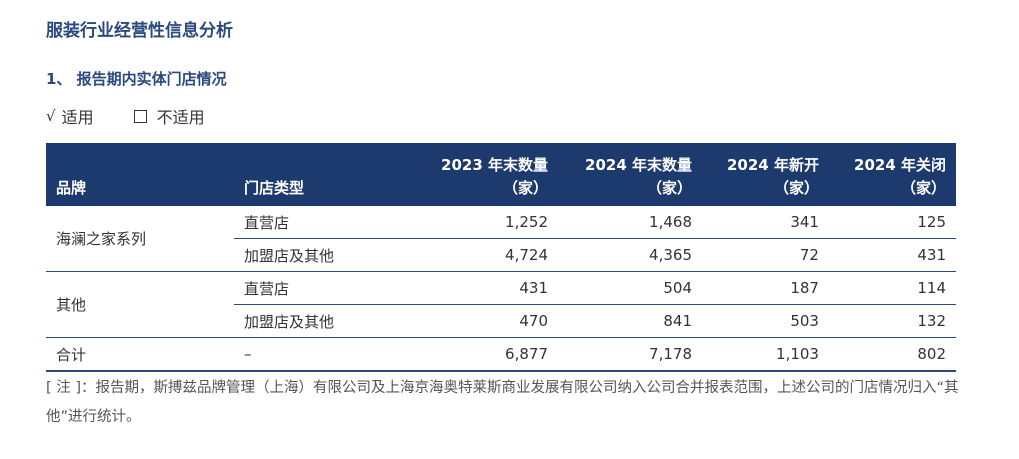 The height and width of the screenshot is (459, 1019). I want to click on check-mark-icon: √, so click(51, 116).